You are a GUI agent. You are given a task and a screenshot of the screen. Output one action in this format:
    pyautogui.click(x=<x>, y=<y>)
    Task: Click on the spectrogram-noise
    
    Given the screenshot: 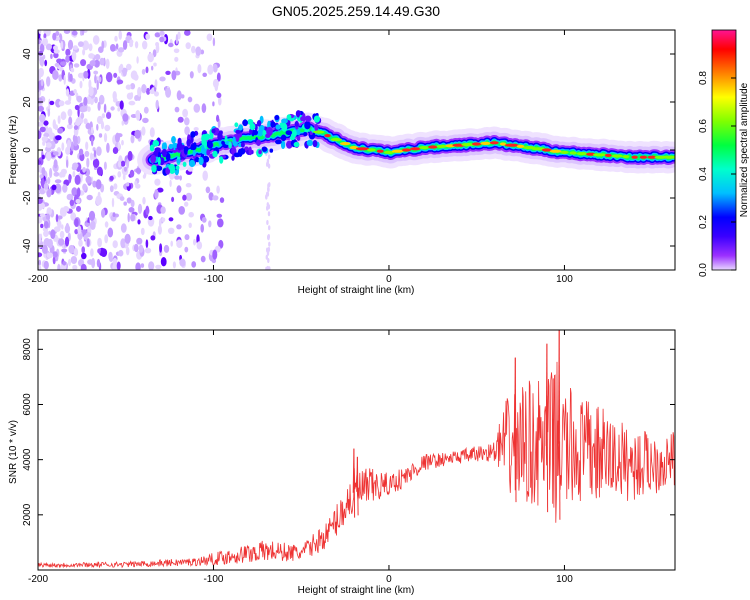 What is the action you would take?
    pyautogui.click(x=154, y=150)
    